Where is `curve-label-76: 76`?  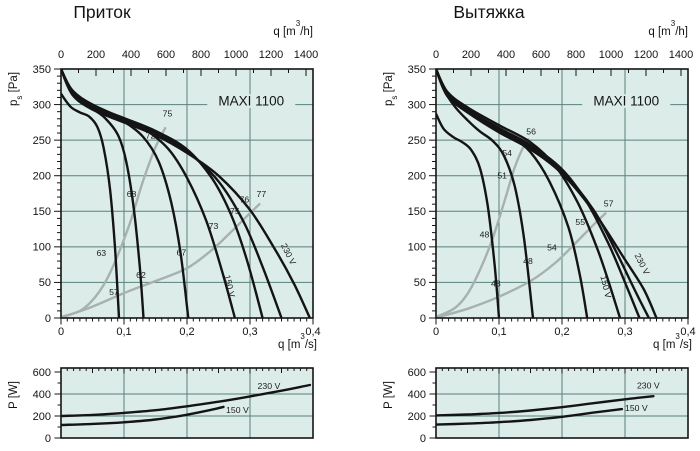
curve-label-76: 76 is located at coordinates (244, 200).